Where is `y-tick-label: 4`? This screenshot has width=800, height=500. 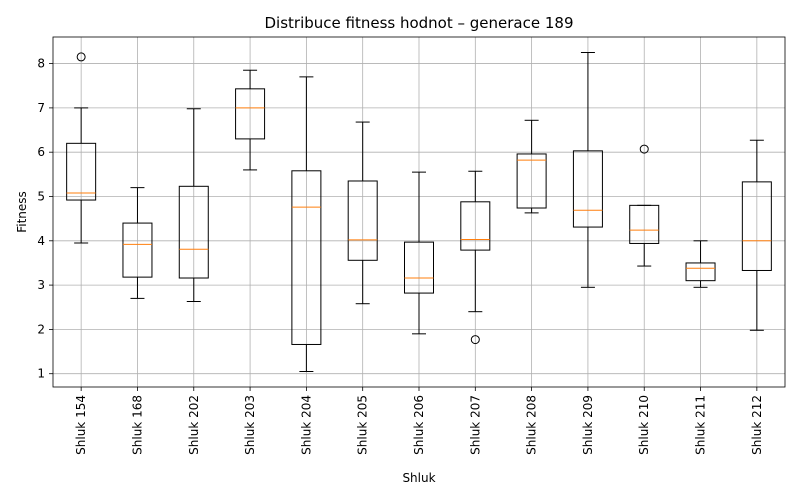 y-tick-label: 4 is located at coordinates (41, 241).